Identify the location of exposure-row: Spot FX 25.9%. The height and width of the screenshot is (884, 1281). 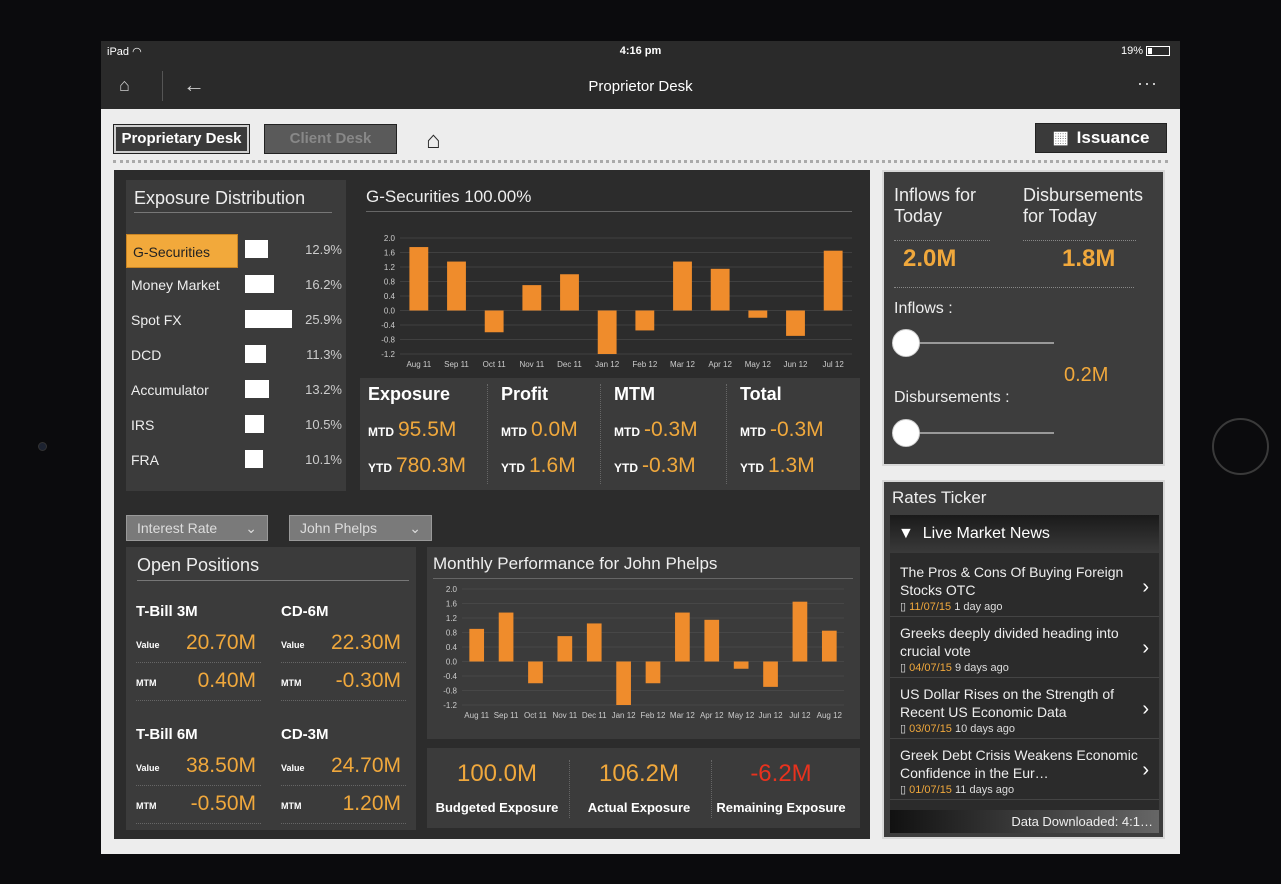
(236, 319).